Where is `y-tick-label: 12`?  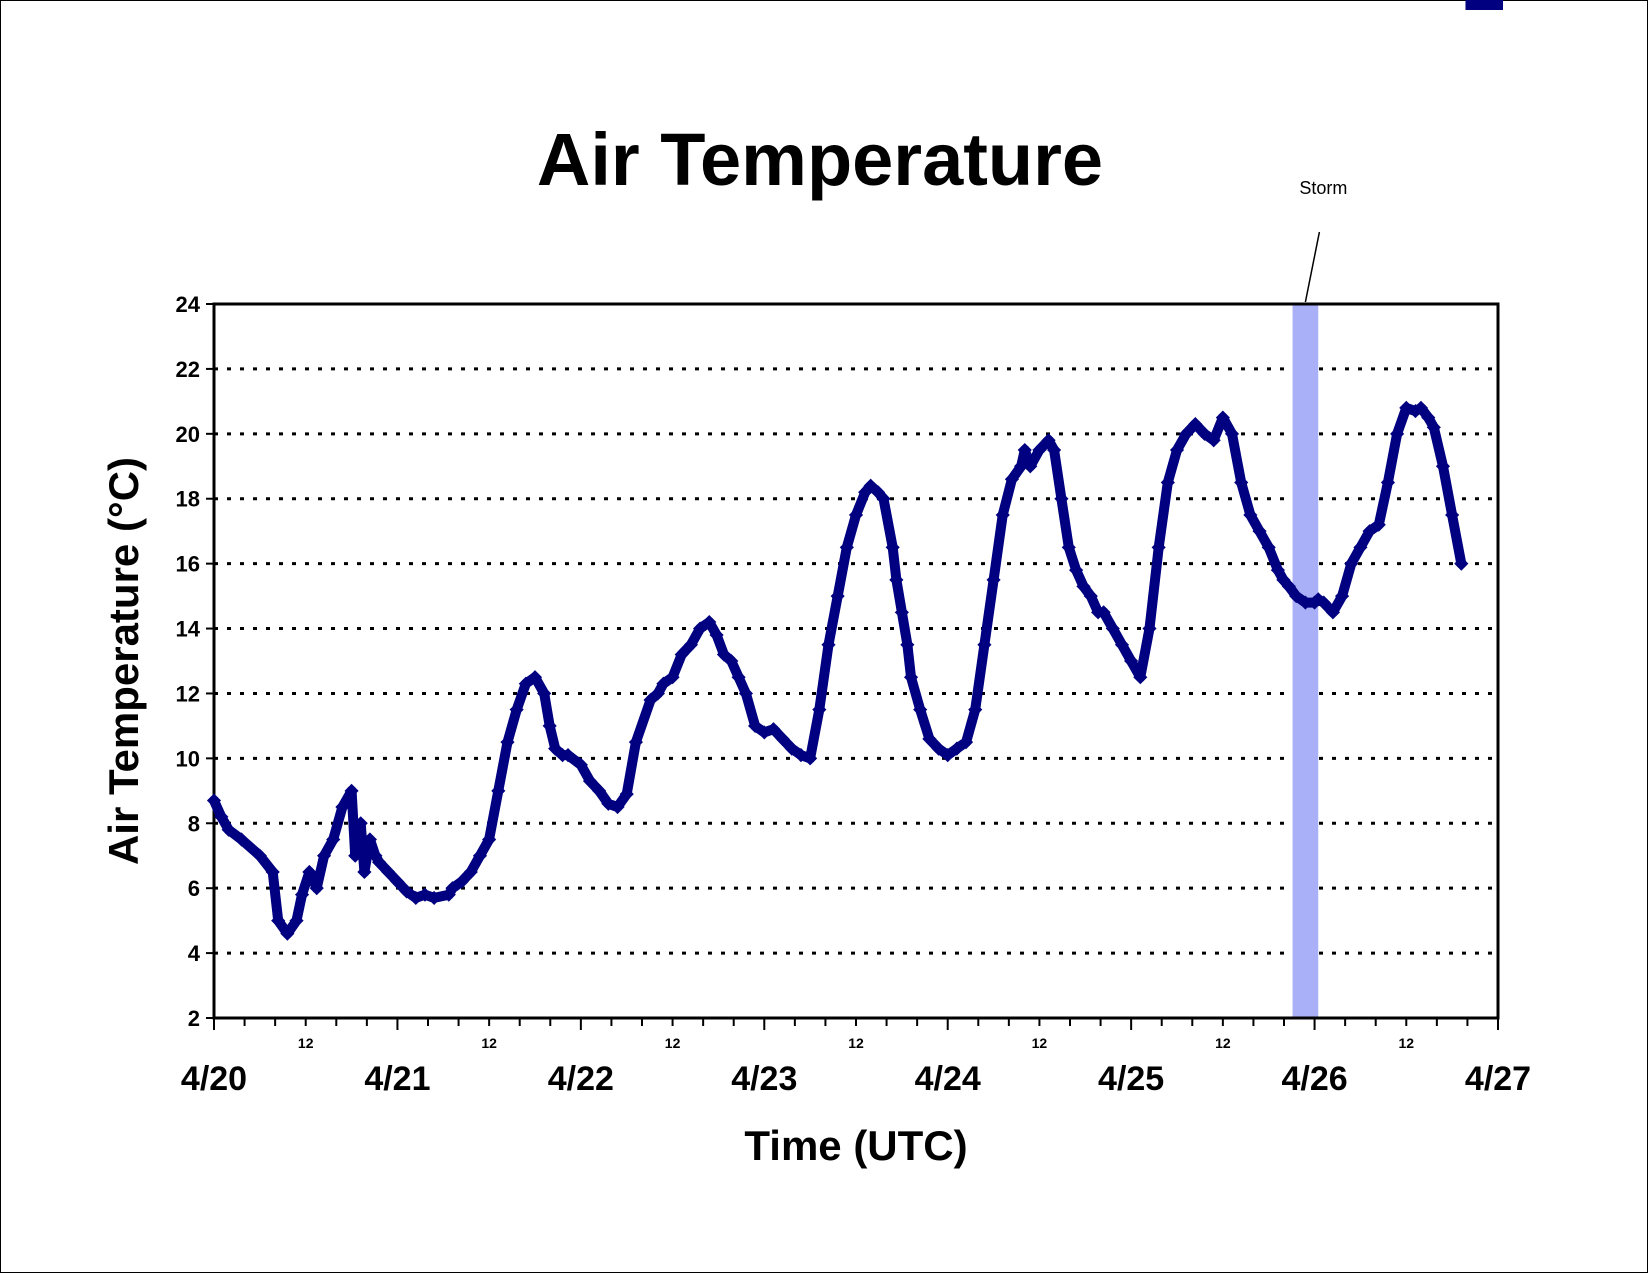
y-tick-label: 12 is located at coordinates (188, 693).